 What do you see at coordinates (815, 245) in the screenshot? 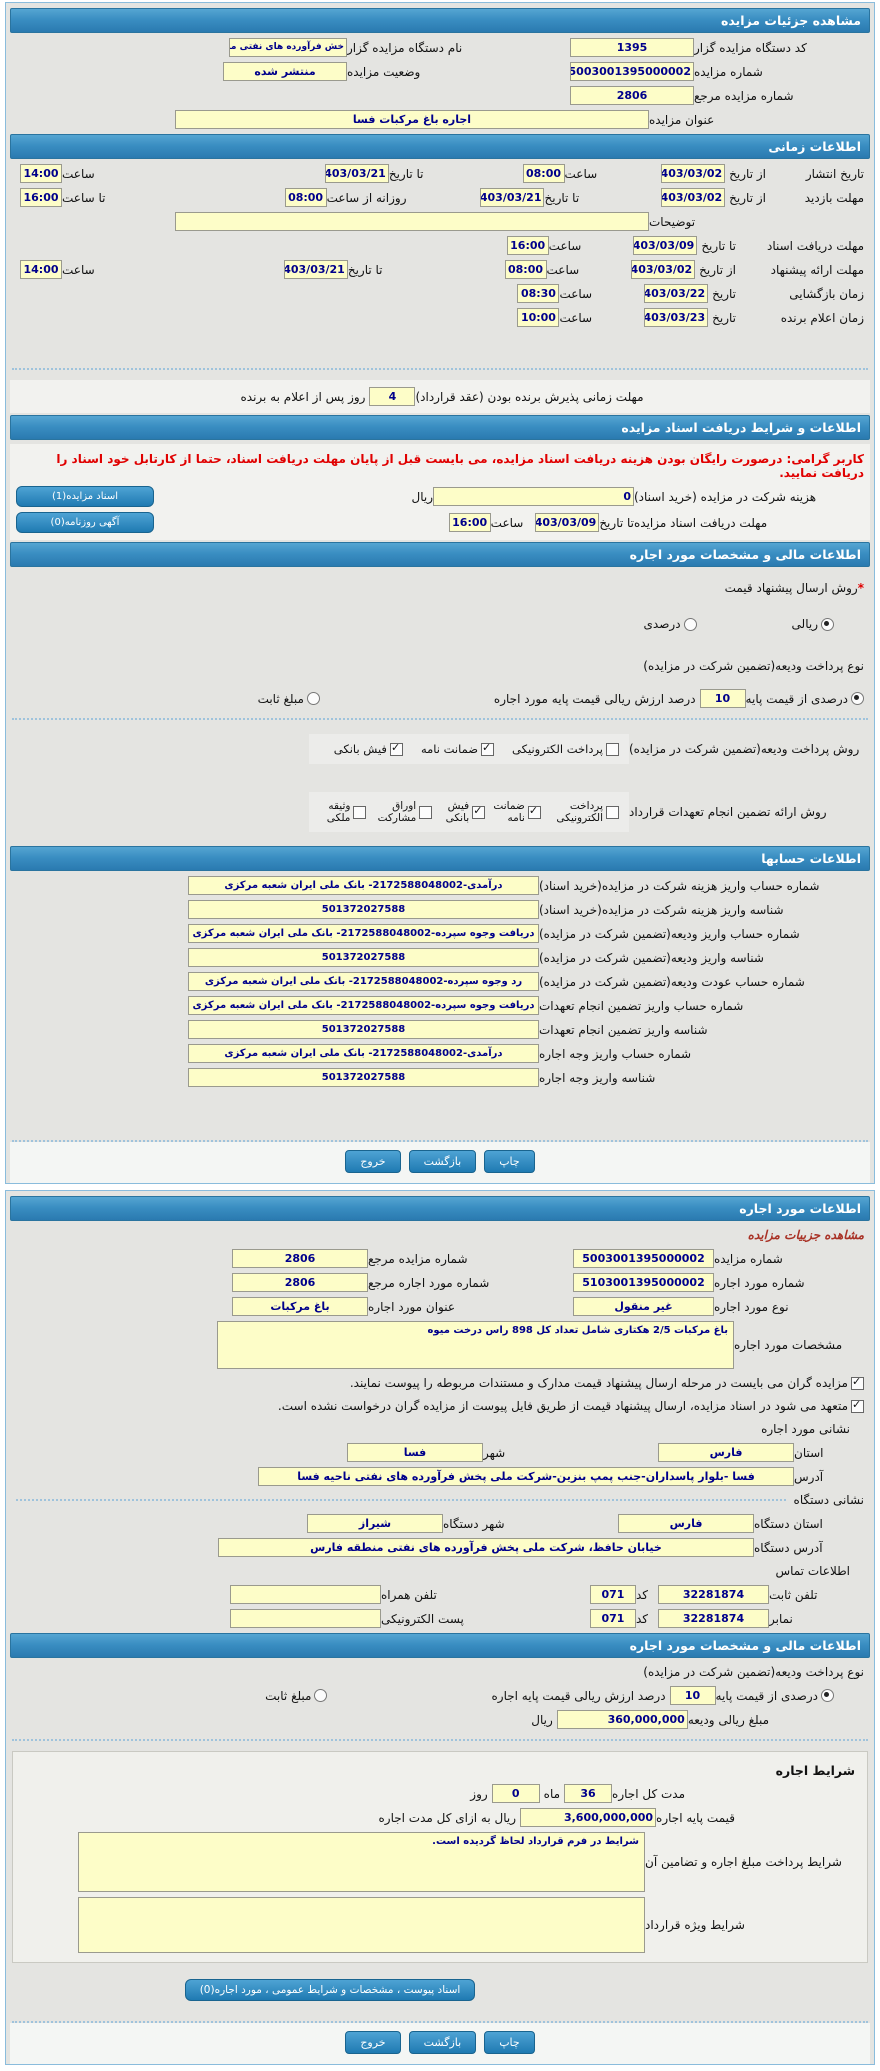
I see `doc-receive-label: مهلت دریافت اسناد` at bounding box center [815, 245].